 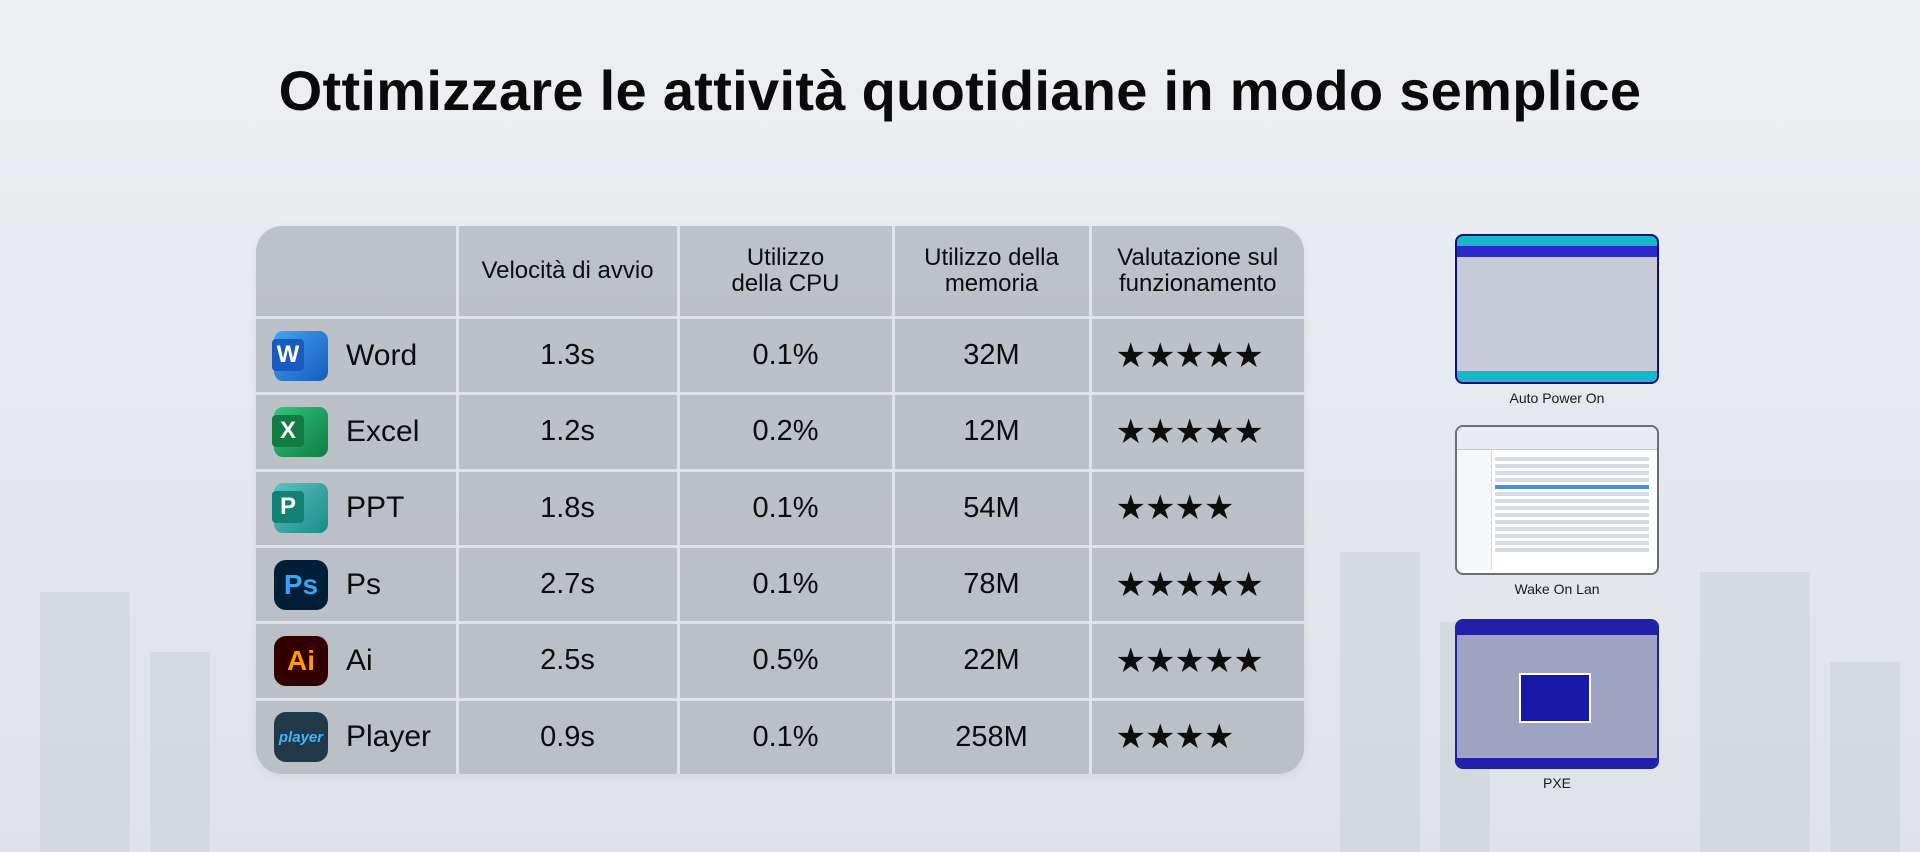 What do you see at coordinates (300, 508) in the screenshot?
I see `powerpoint-icon: P` at bounding box center [300, 508].